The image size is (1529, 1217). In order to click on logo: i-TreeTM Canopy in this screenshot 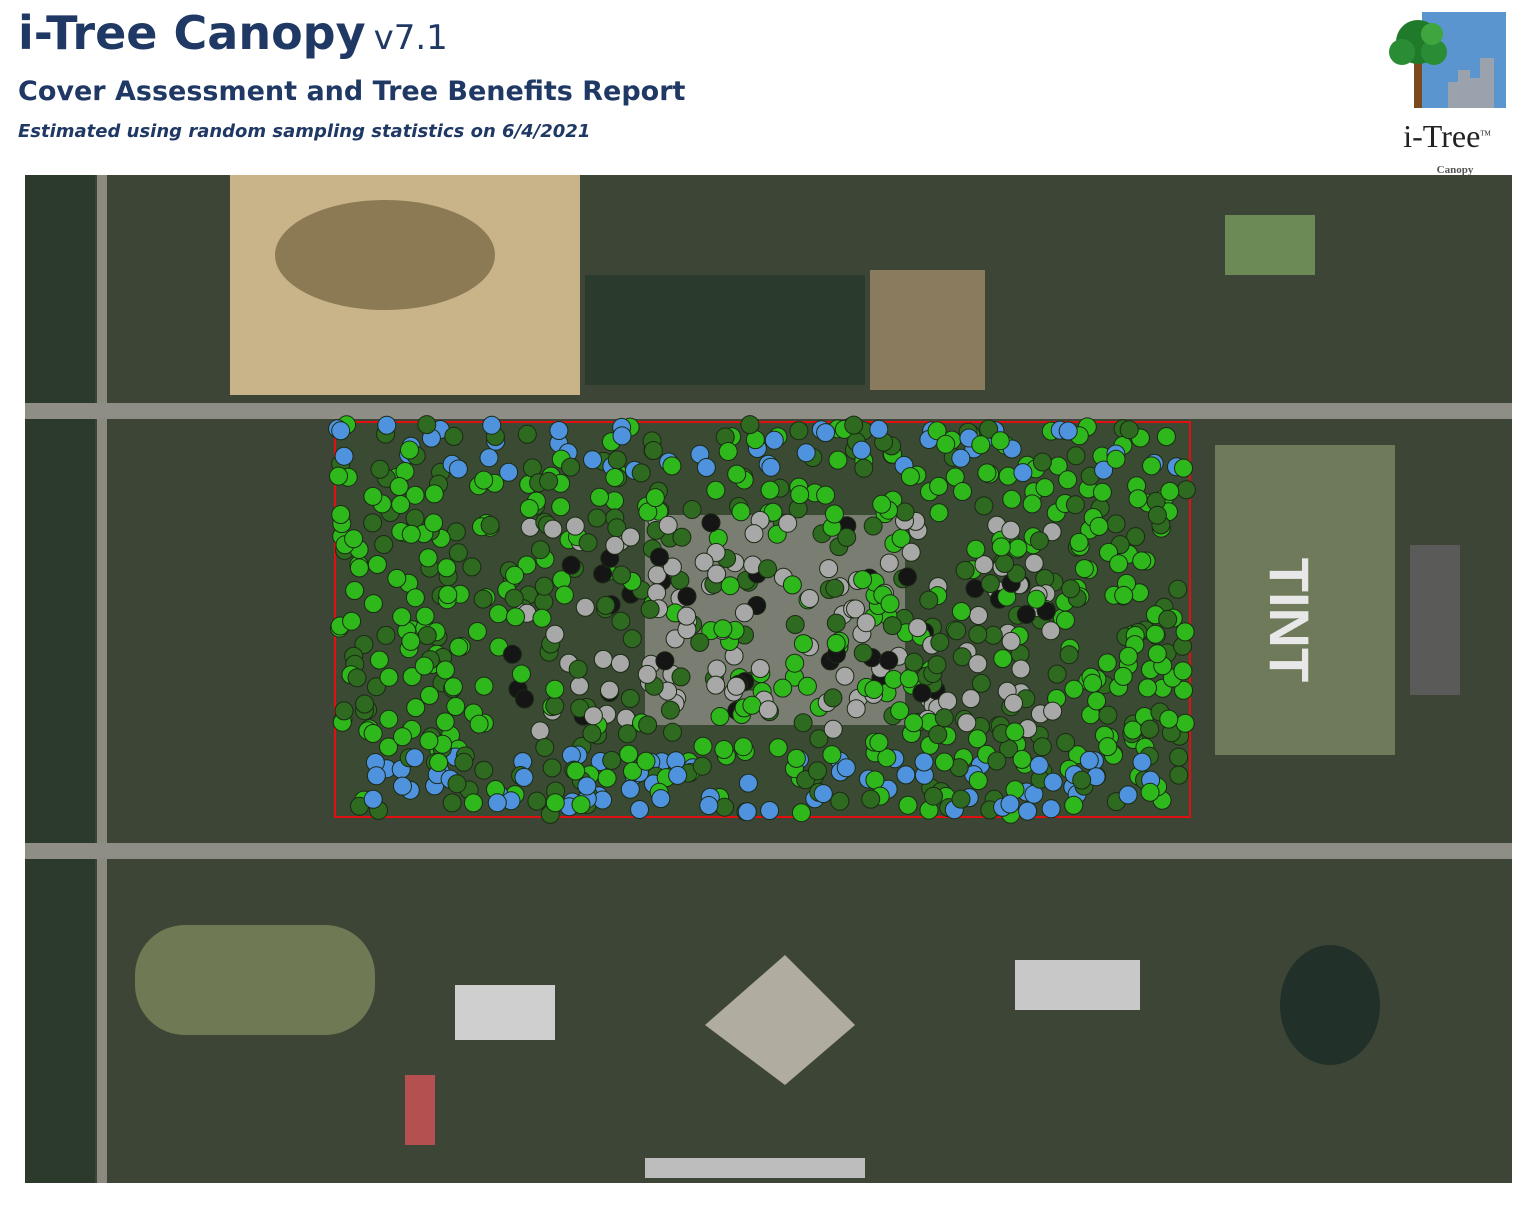, I will do `click(1447, 94)`.